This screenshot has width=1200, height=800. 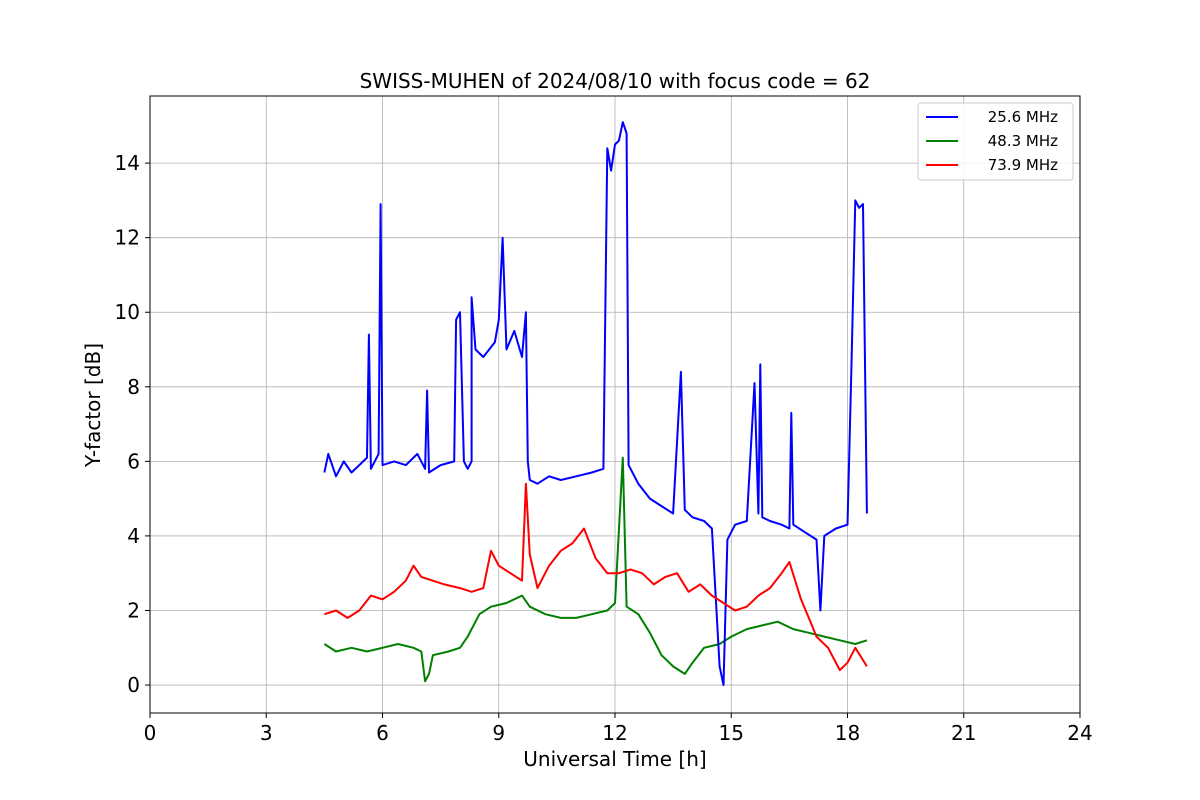 I want to click on x-tick-label: 15, so click(x=731, y=733).